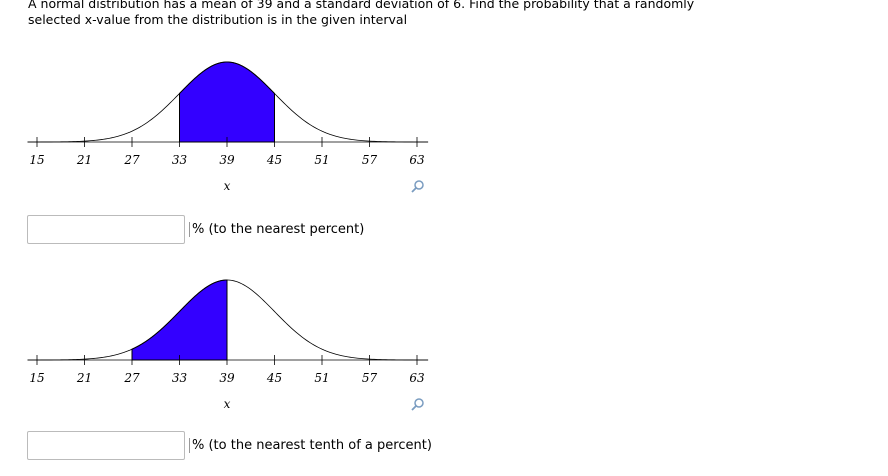 This screenshot has height=476, width=888. I want to click on answer-suffix: % (to the nearest tenth of a percent), so click(310, 445).